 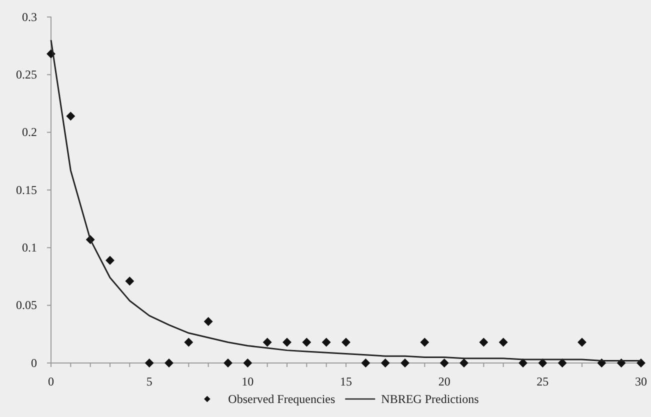 What do you see at coordinates (248, 381) in the screenshot?
I see `x-tick-label: 10` at bounding box center [248, 381].